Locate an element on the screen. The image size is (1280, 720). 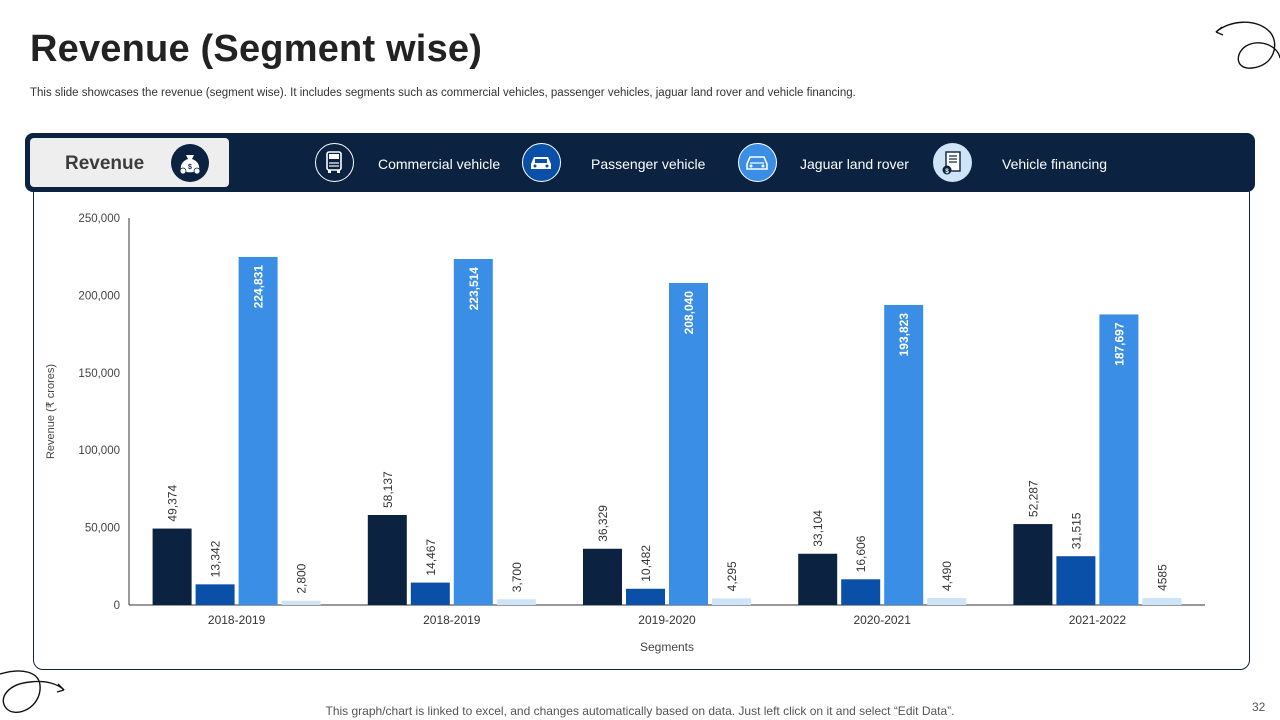
revenue-label: Revenue is located at coordinates (105, 163).